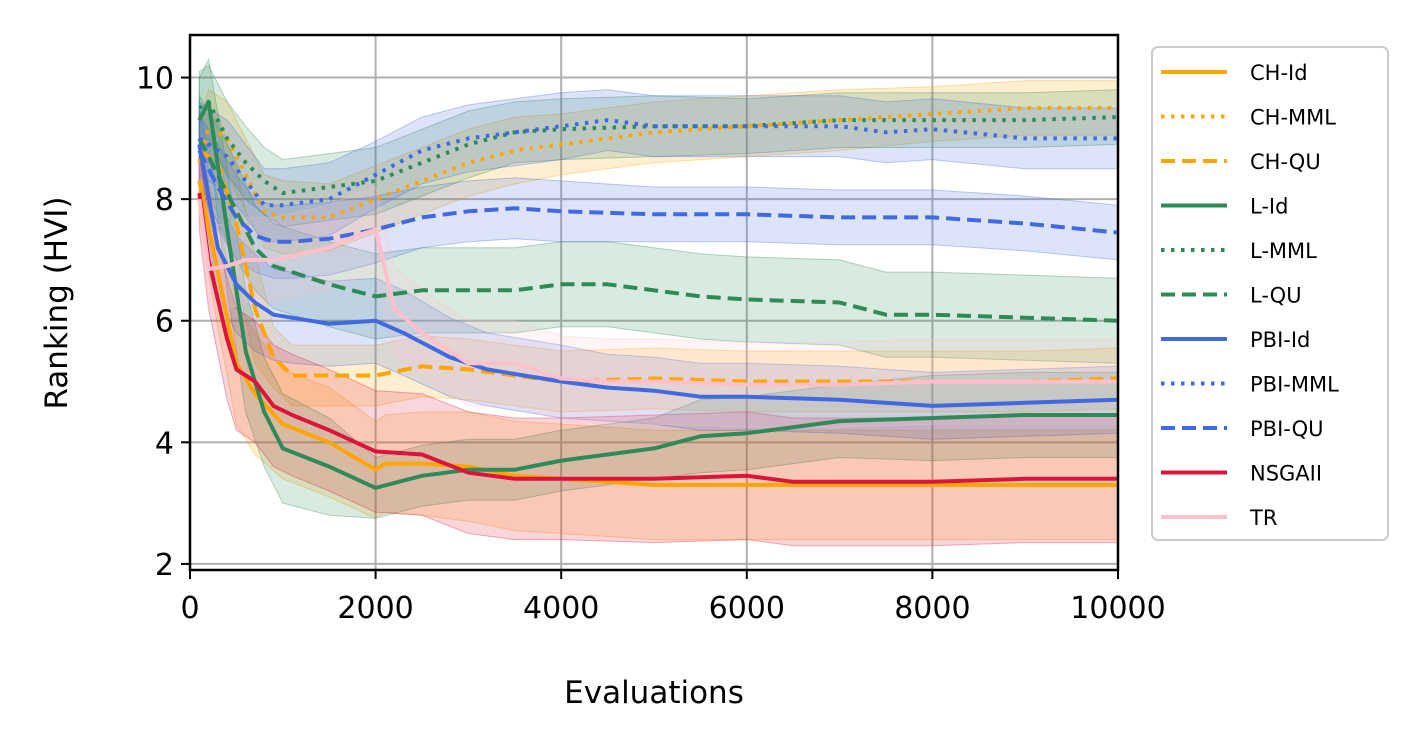 Image resolution: width=1424 pixels, height=748 pixels. What do you see at coordinates (1285, 162) in the screenshot?
I see `legend-label-ch-qu: CH-QU` at bounding box center [1285, 162].